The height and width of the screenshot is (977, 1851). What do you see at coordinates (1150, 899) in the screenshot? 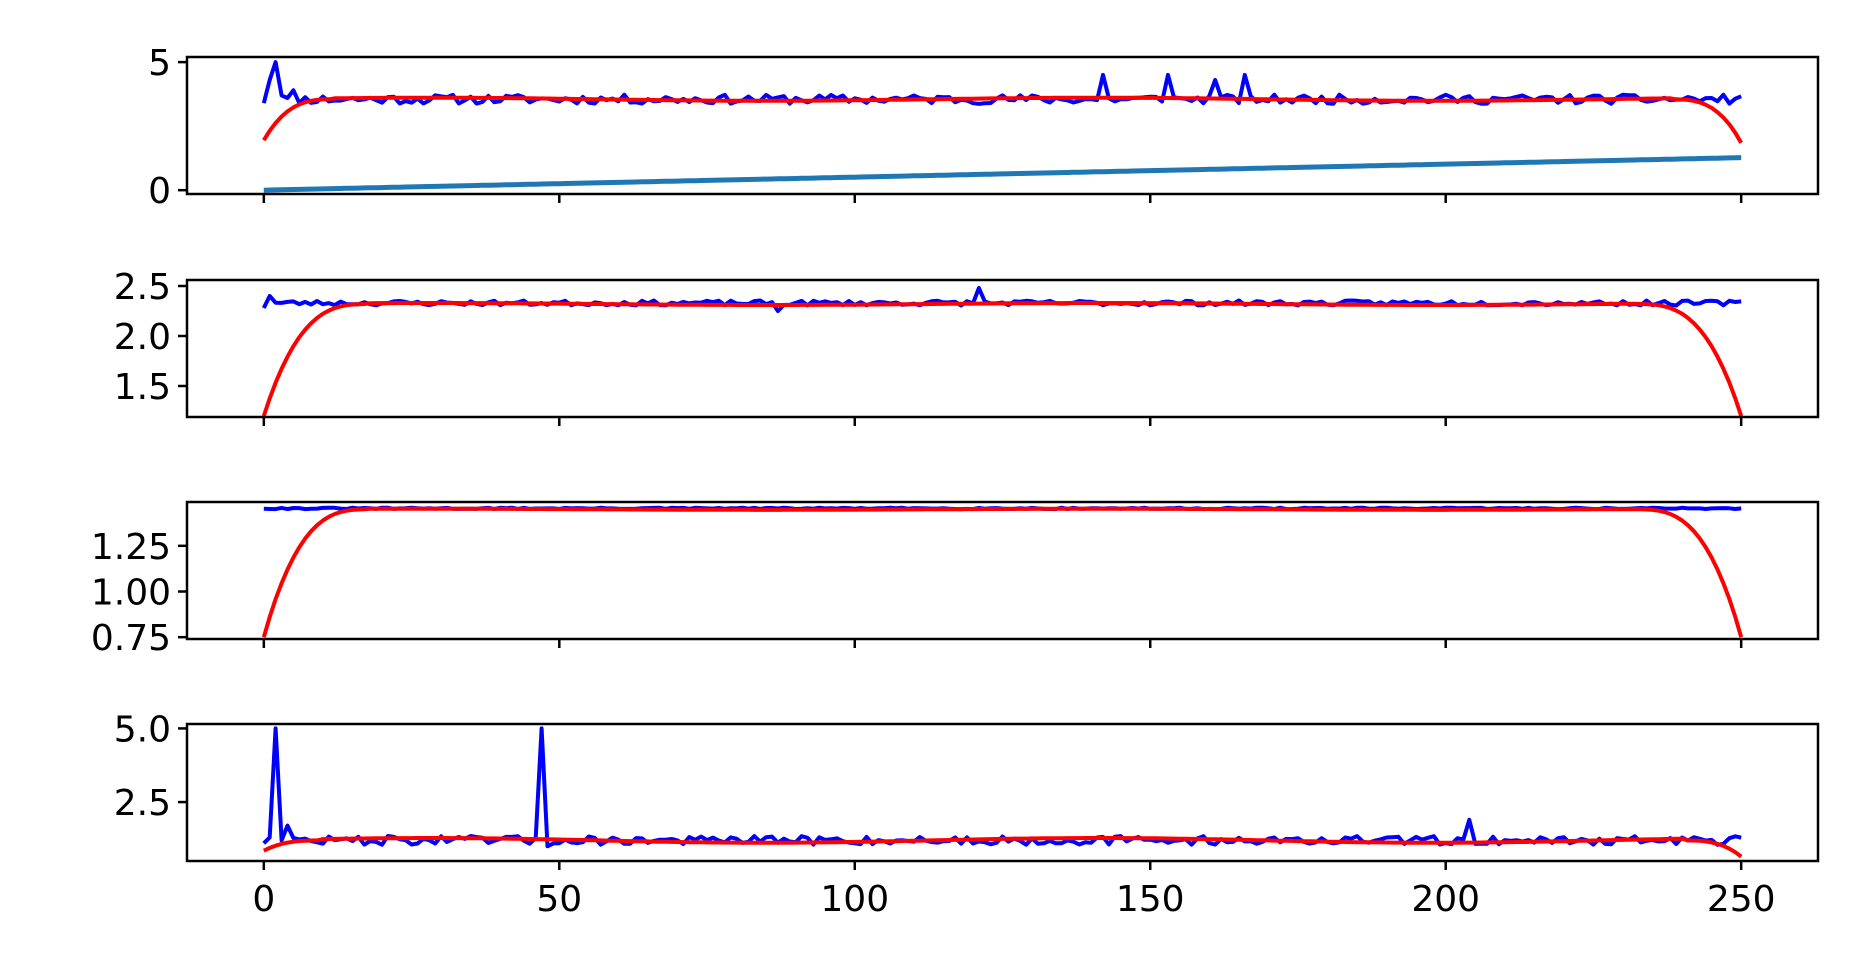
I see `x-tick-label: 150` at bounding box center [1150, 899].